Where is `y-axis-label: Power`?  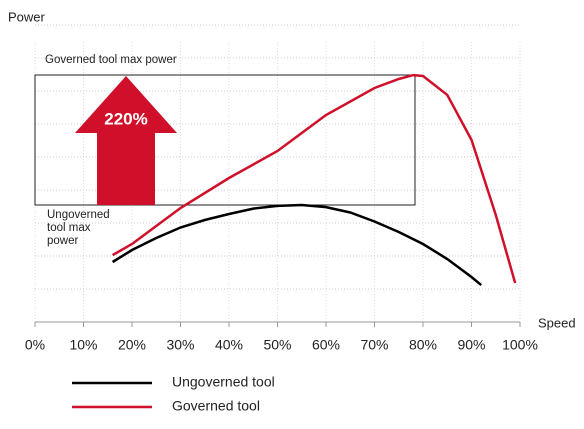
y-axis-label: Power is located at coordinates (27, 16).